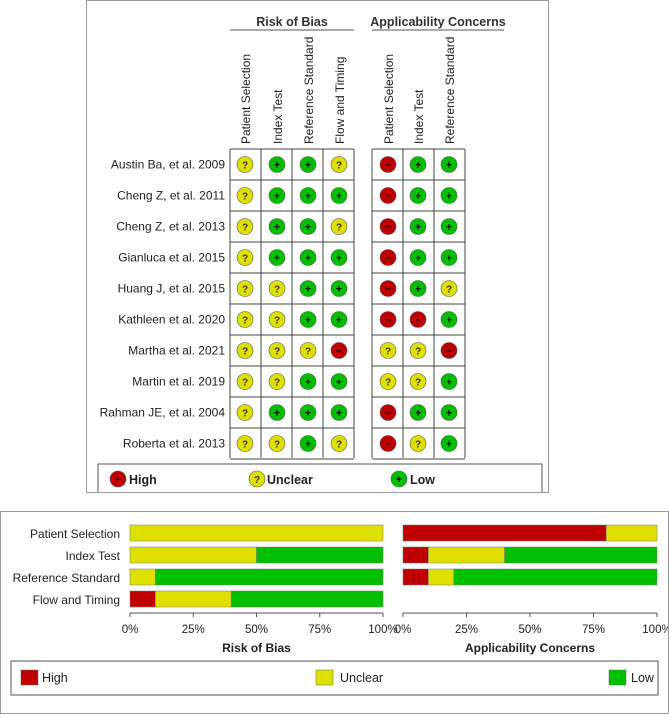 The image size is (669, 718). I want to click on legend-high-marker: −, so click(118, 479).